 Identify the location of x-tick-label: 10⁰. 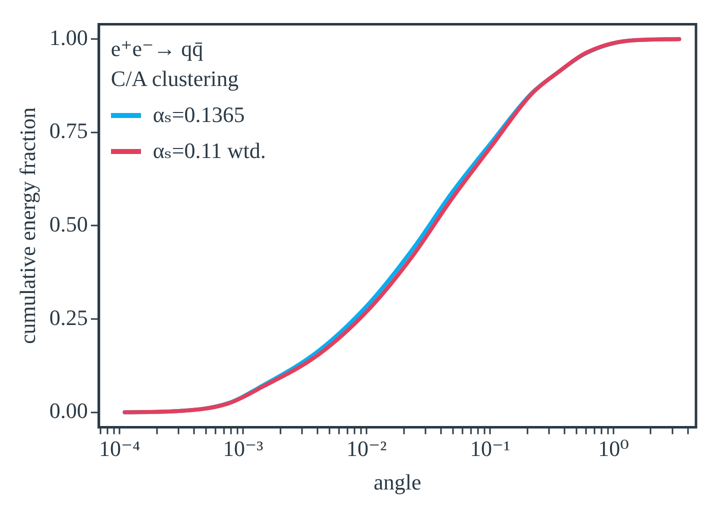
(614, 449).